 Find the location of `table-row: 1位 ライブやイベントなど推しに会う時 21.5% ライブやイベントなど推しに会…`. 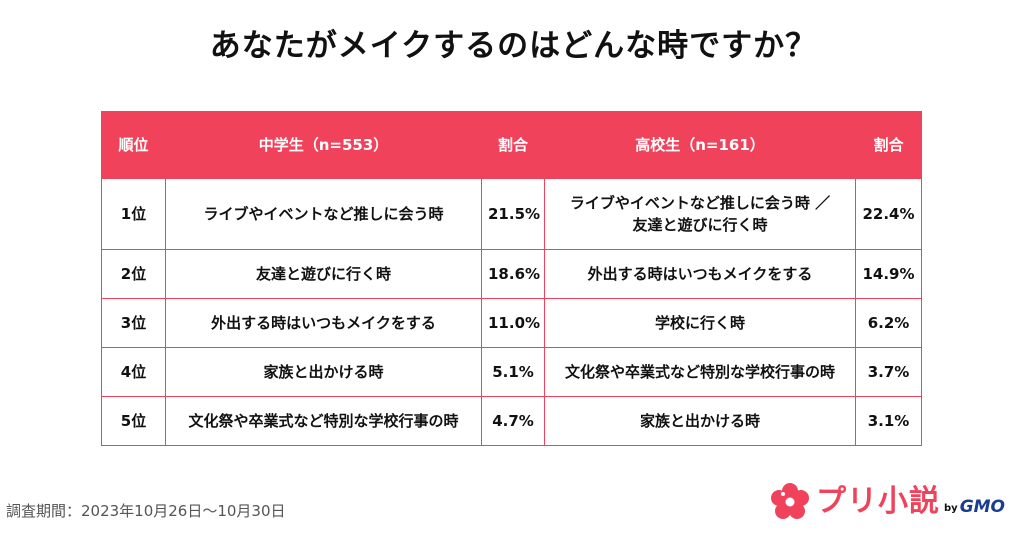

table-row: 1位 ライブやイベントなど推しに会う時 21.5% ライブやイベントなど推しに会… is located at coordinates (511, 214).